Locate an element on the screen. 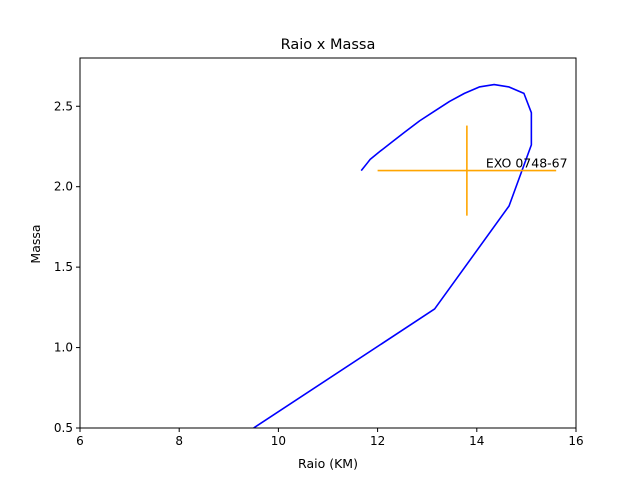 This screenshot has height=480, width=640. x-tick-label: 12 is located at coordinates (377, 441).